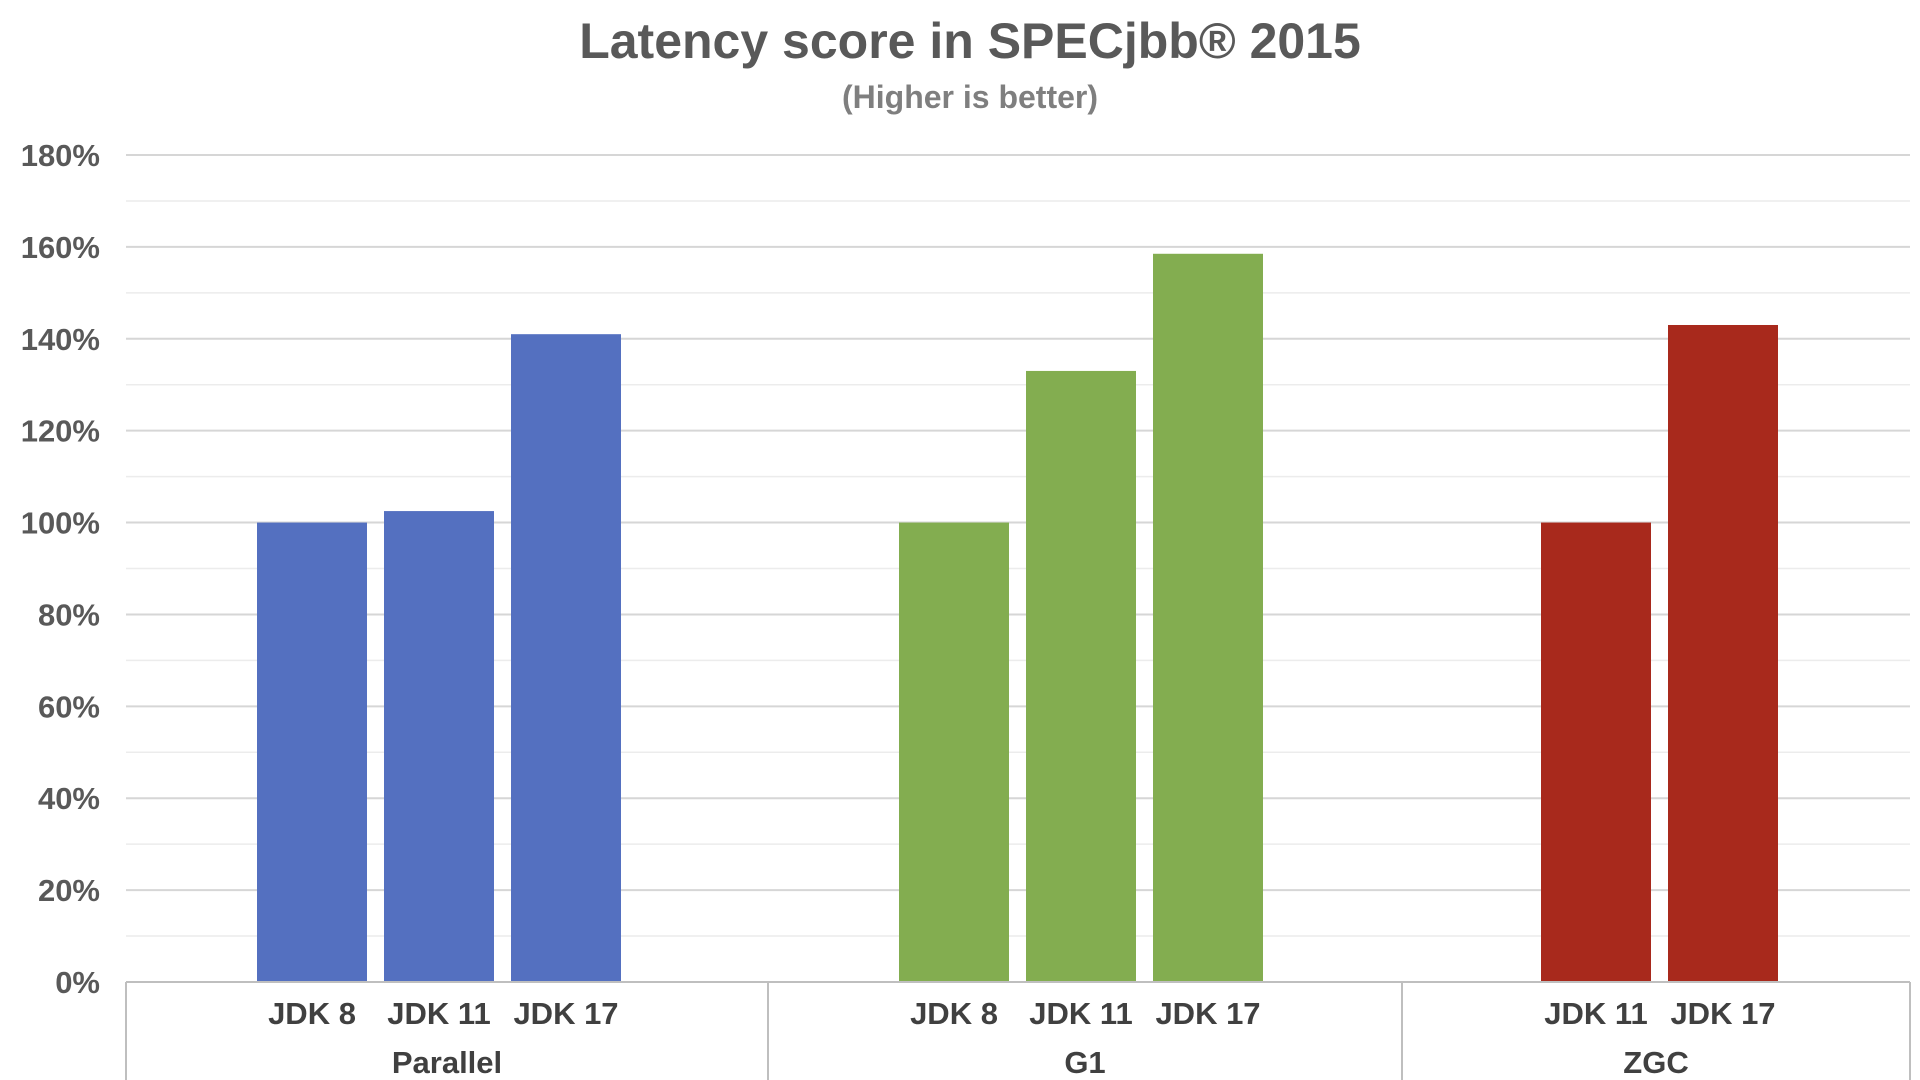 The width and height of the screenshot is (1920, 1080). I want to click on x-group-label: Parallel, so click(447, 1062).